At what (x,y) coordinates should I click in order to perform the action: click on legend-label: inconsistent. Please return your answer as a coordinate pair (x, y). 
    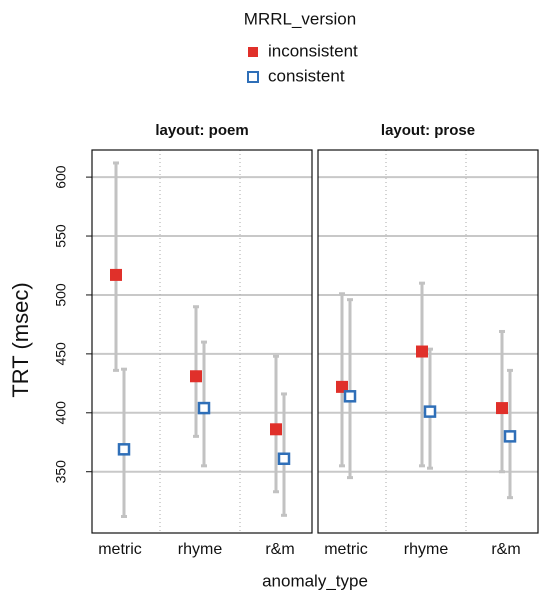
    Looking at the image, I should click on (313, 50).